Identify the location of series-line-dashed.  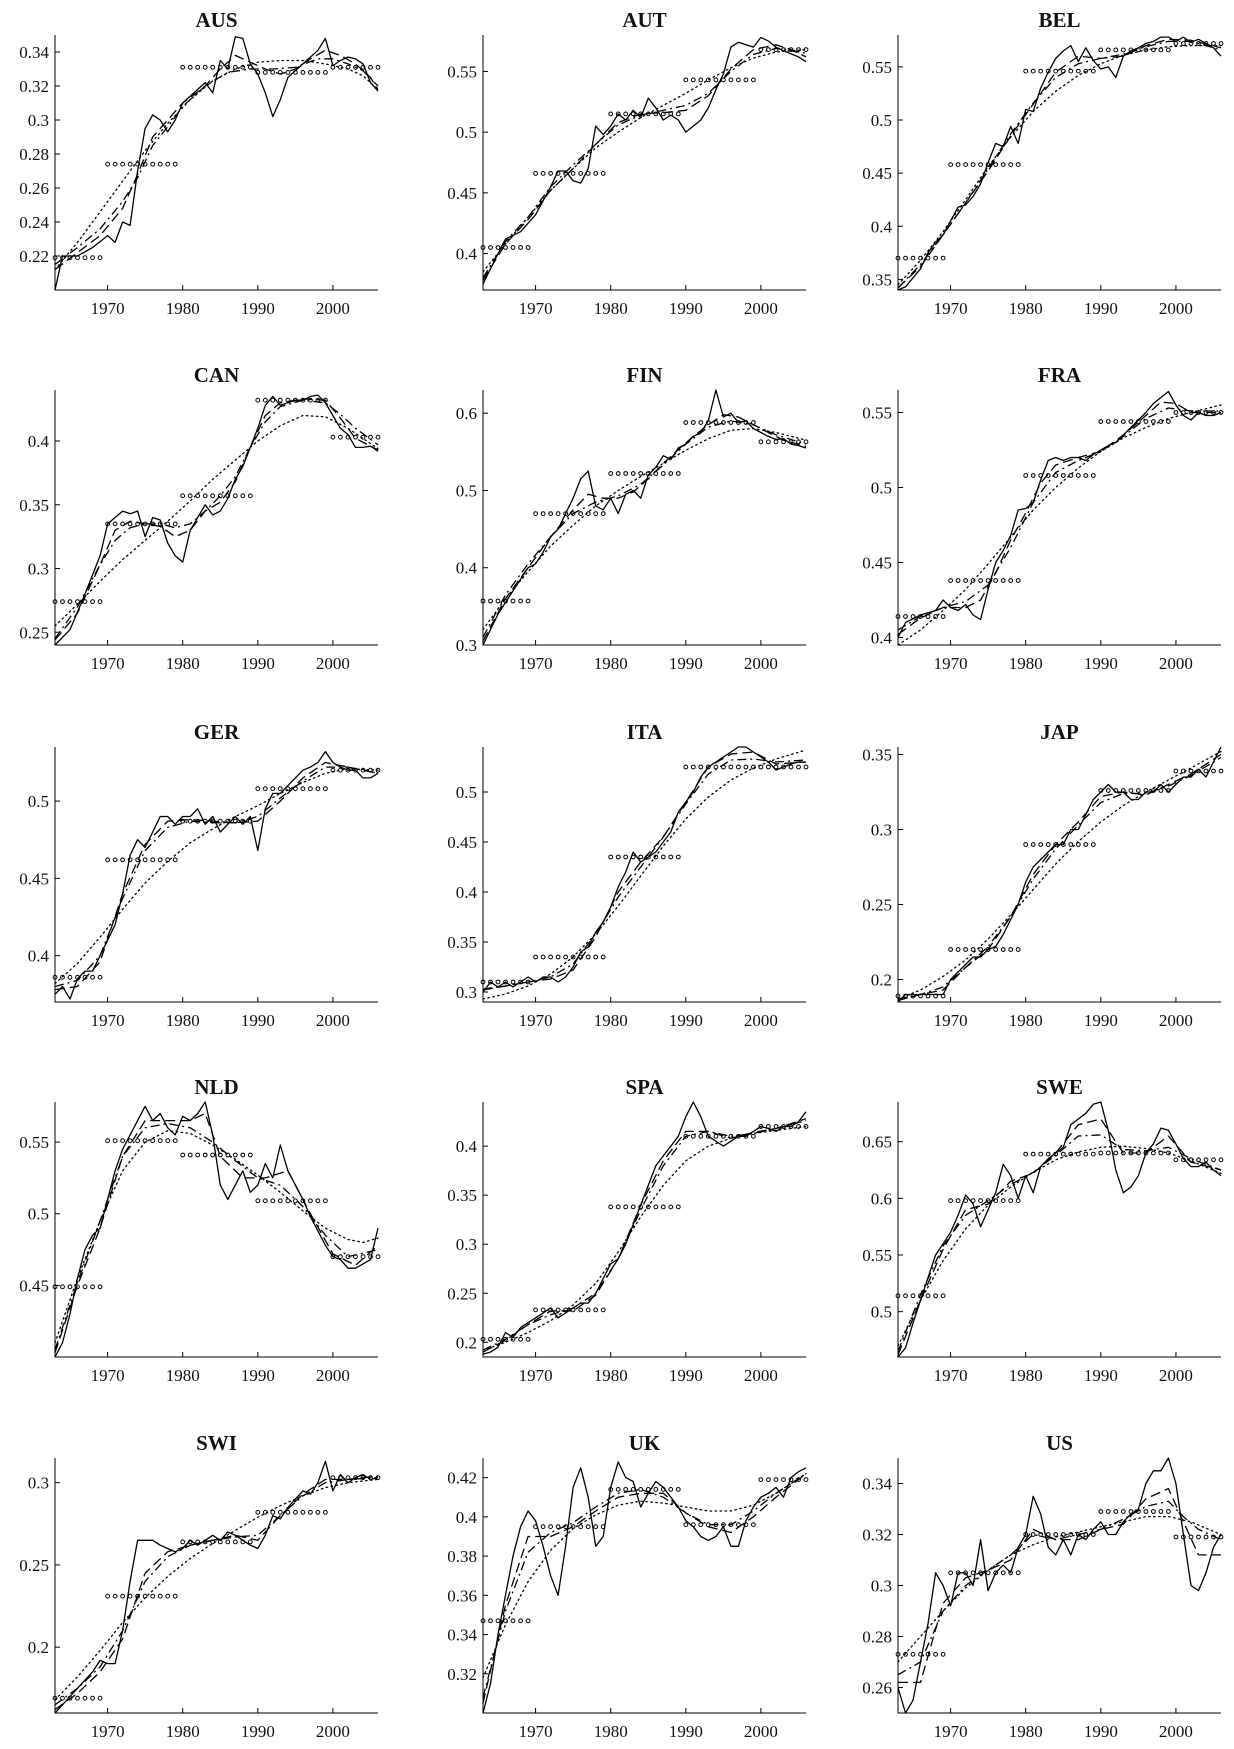
(644, 871).